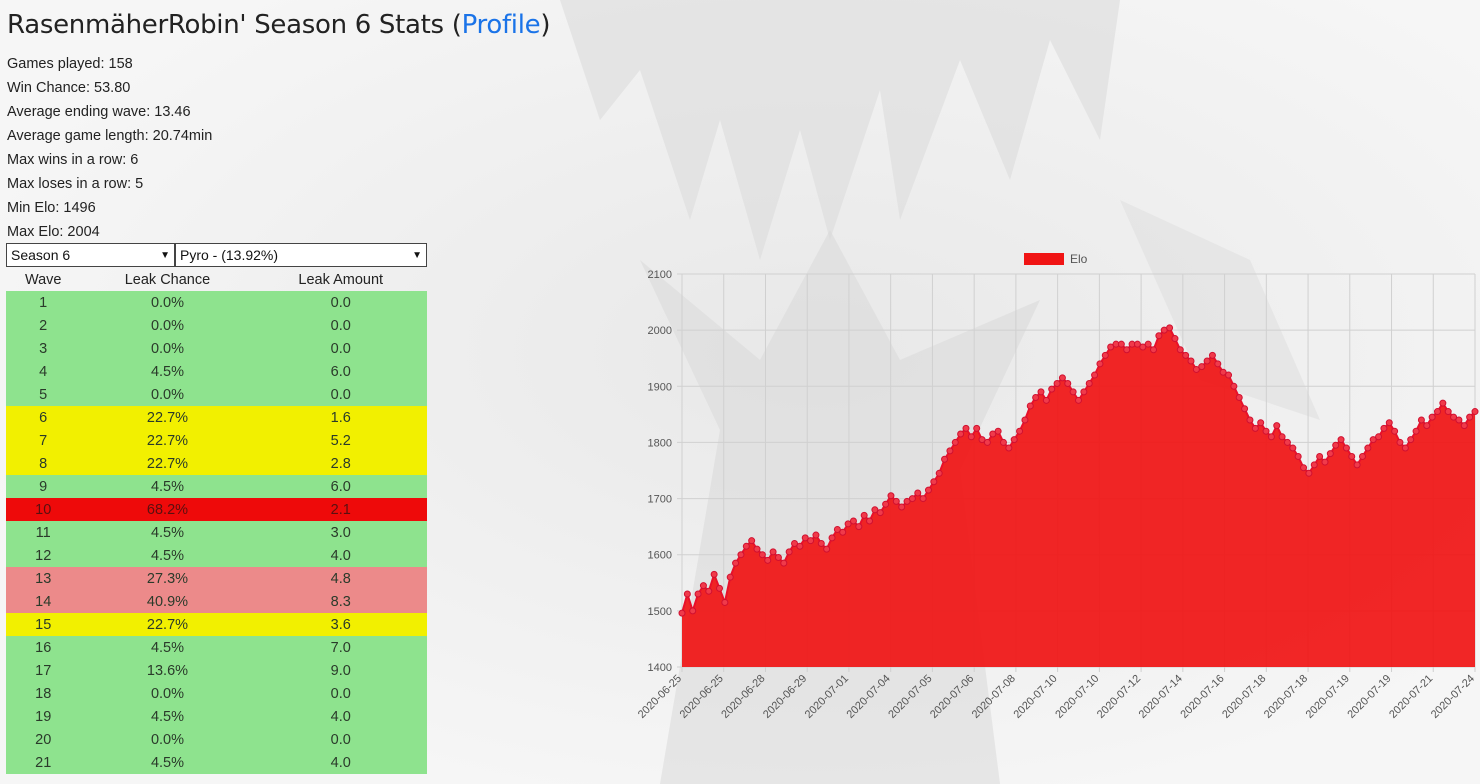 This screenshot has height=784, width=1480. What do you see at coordinates (1244, 697) in the screenshot?
I see `x-tick-label: 2020-07-18` at bounding box center [1244, 697].